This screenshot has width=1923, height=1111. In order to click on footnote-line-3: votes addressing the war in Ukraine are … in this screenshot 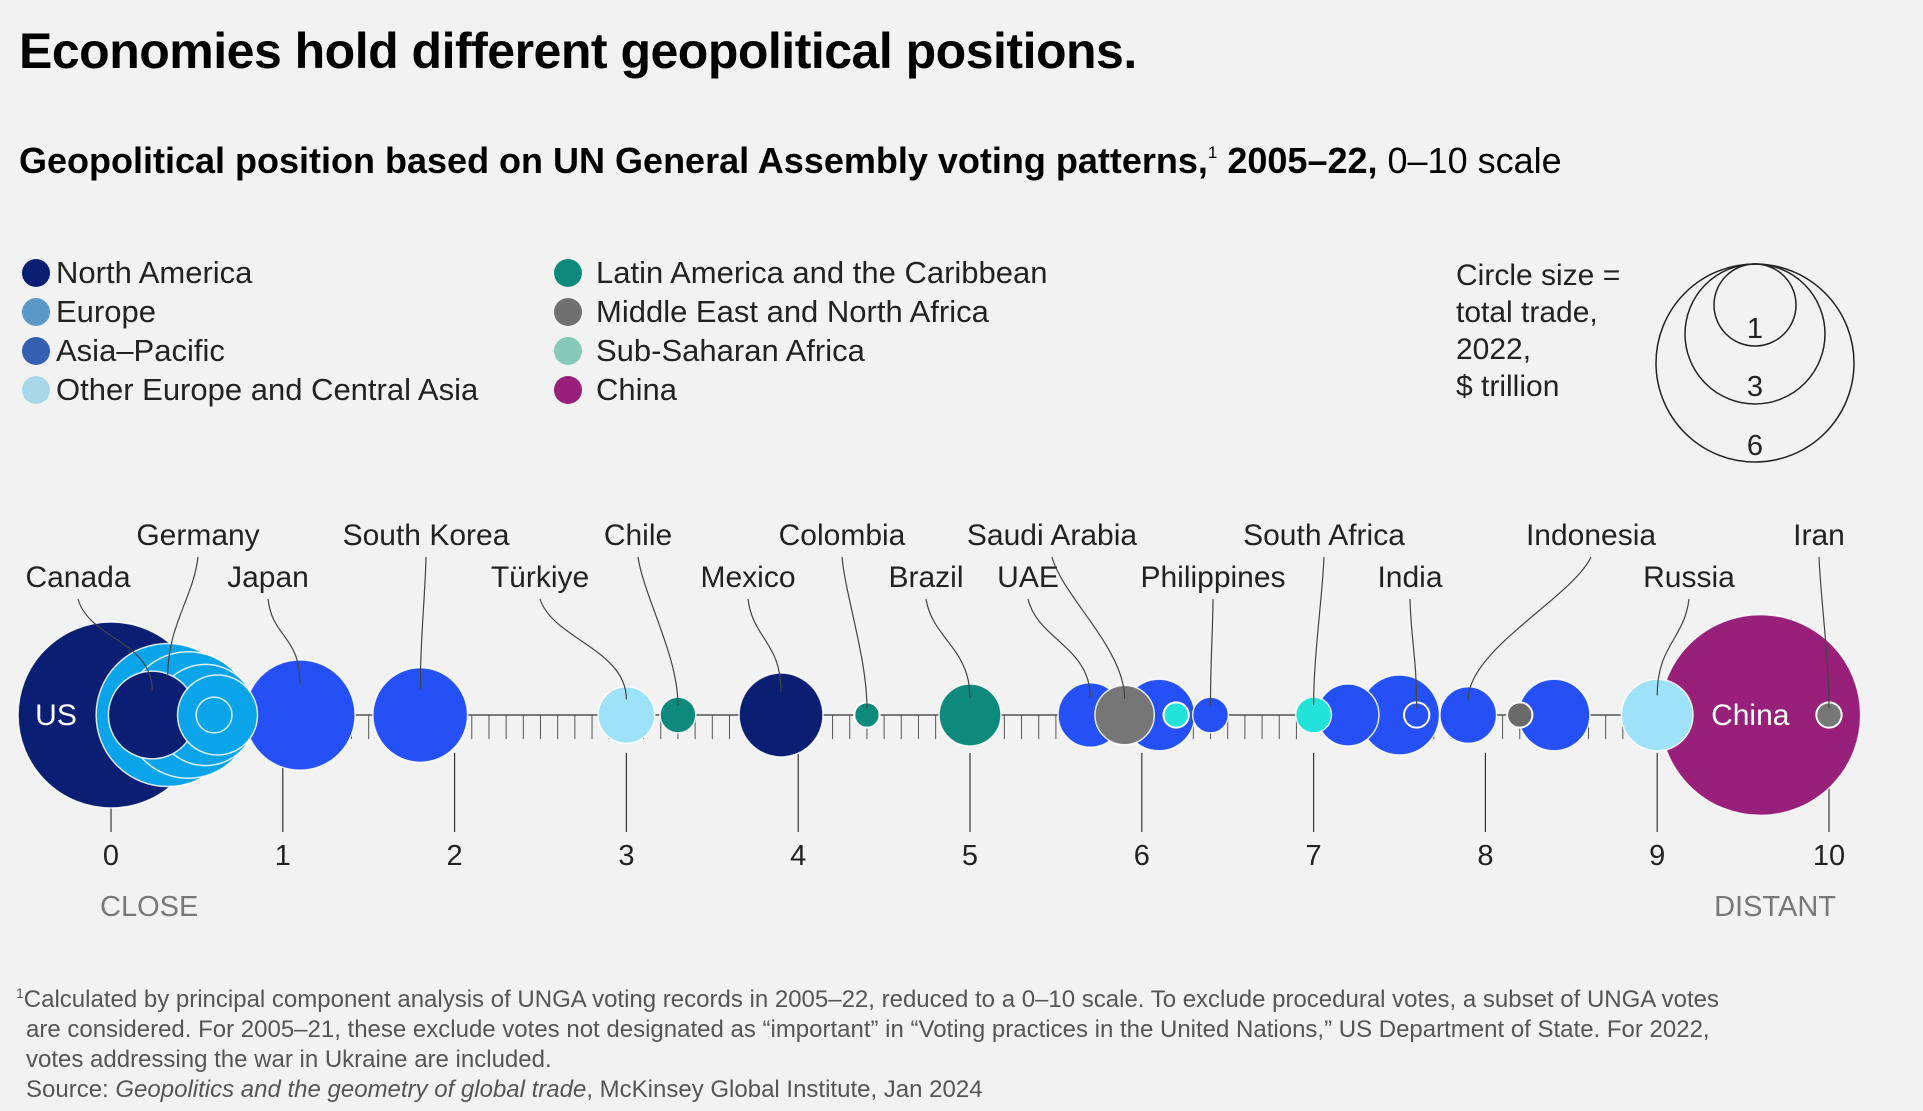, I will do `click(289, 1059)`.